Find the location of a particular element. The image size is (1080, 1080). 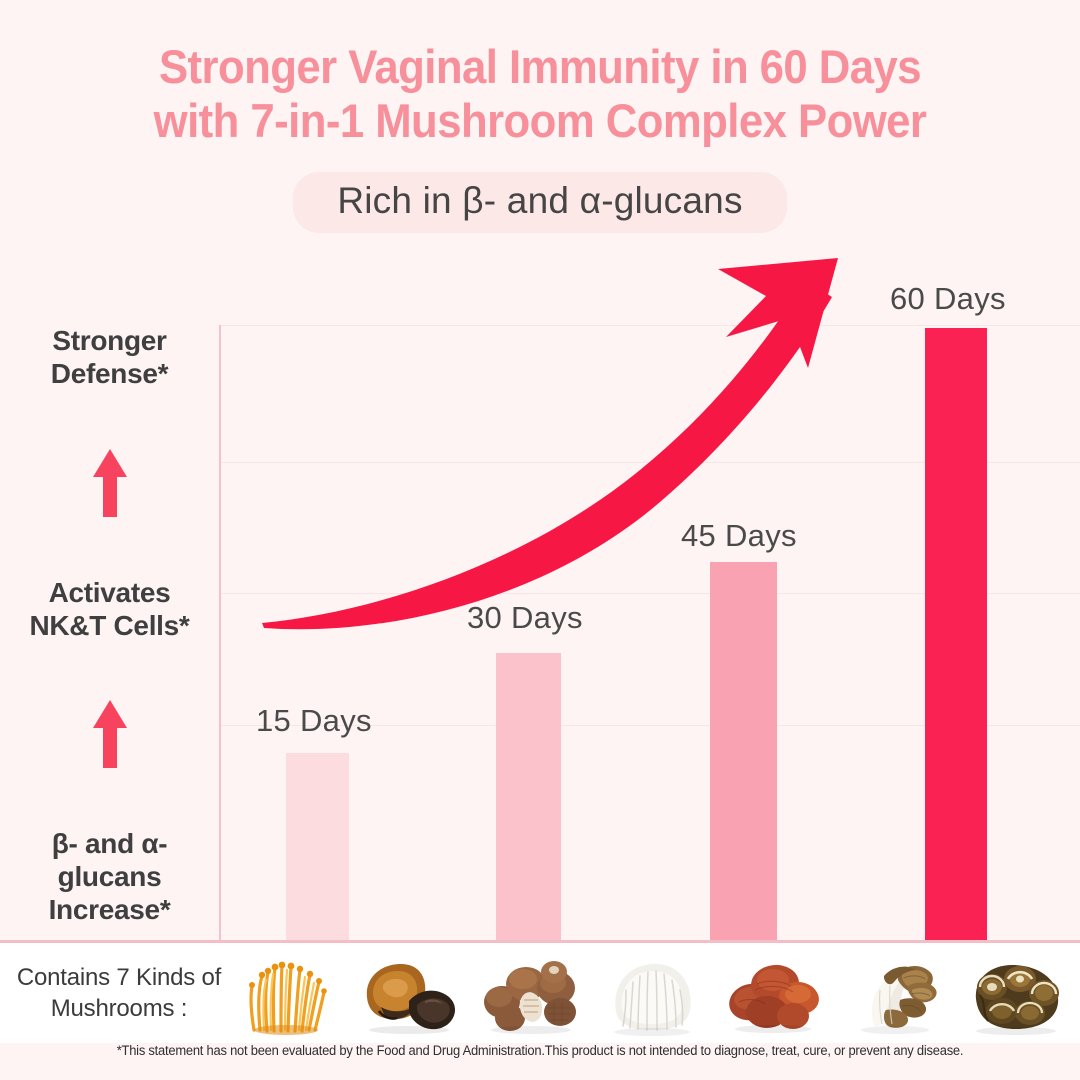

y-stage-line: Increase* is located at coordinates (109, 909).